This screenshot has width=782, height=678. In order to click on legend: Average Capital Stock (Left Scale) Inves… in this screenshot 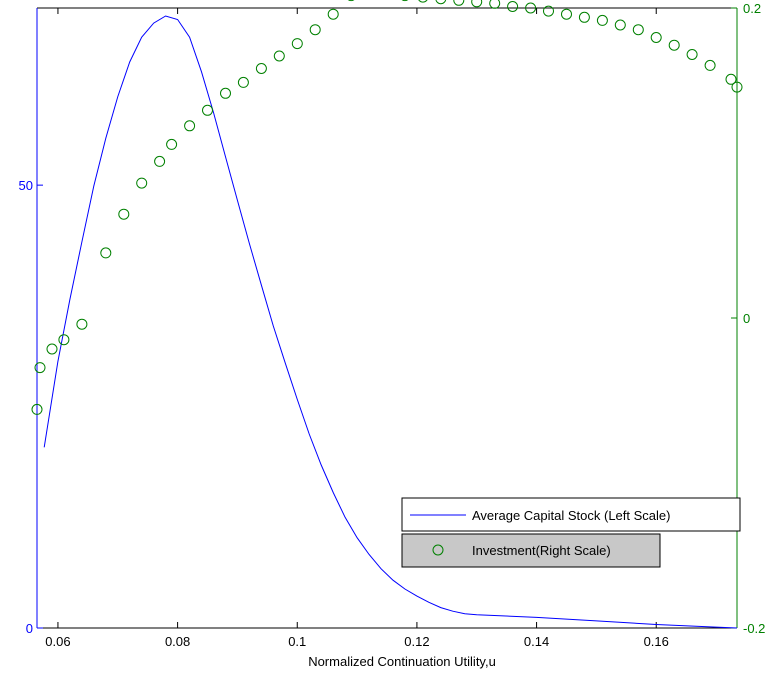, I will do `click(571, 532)`.